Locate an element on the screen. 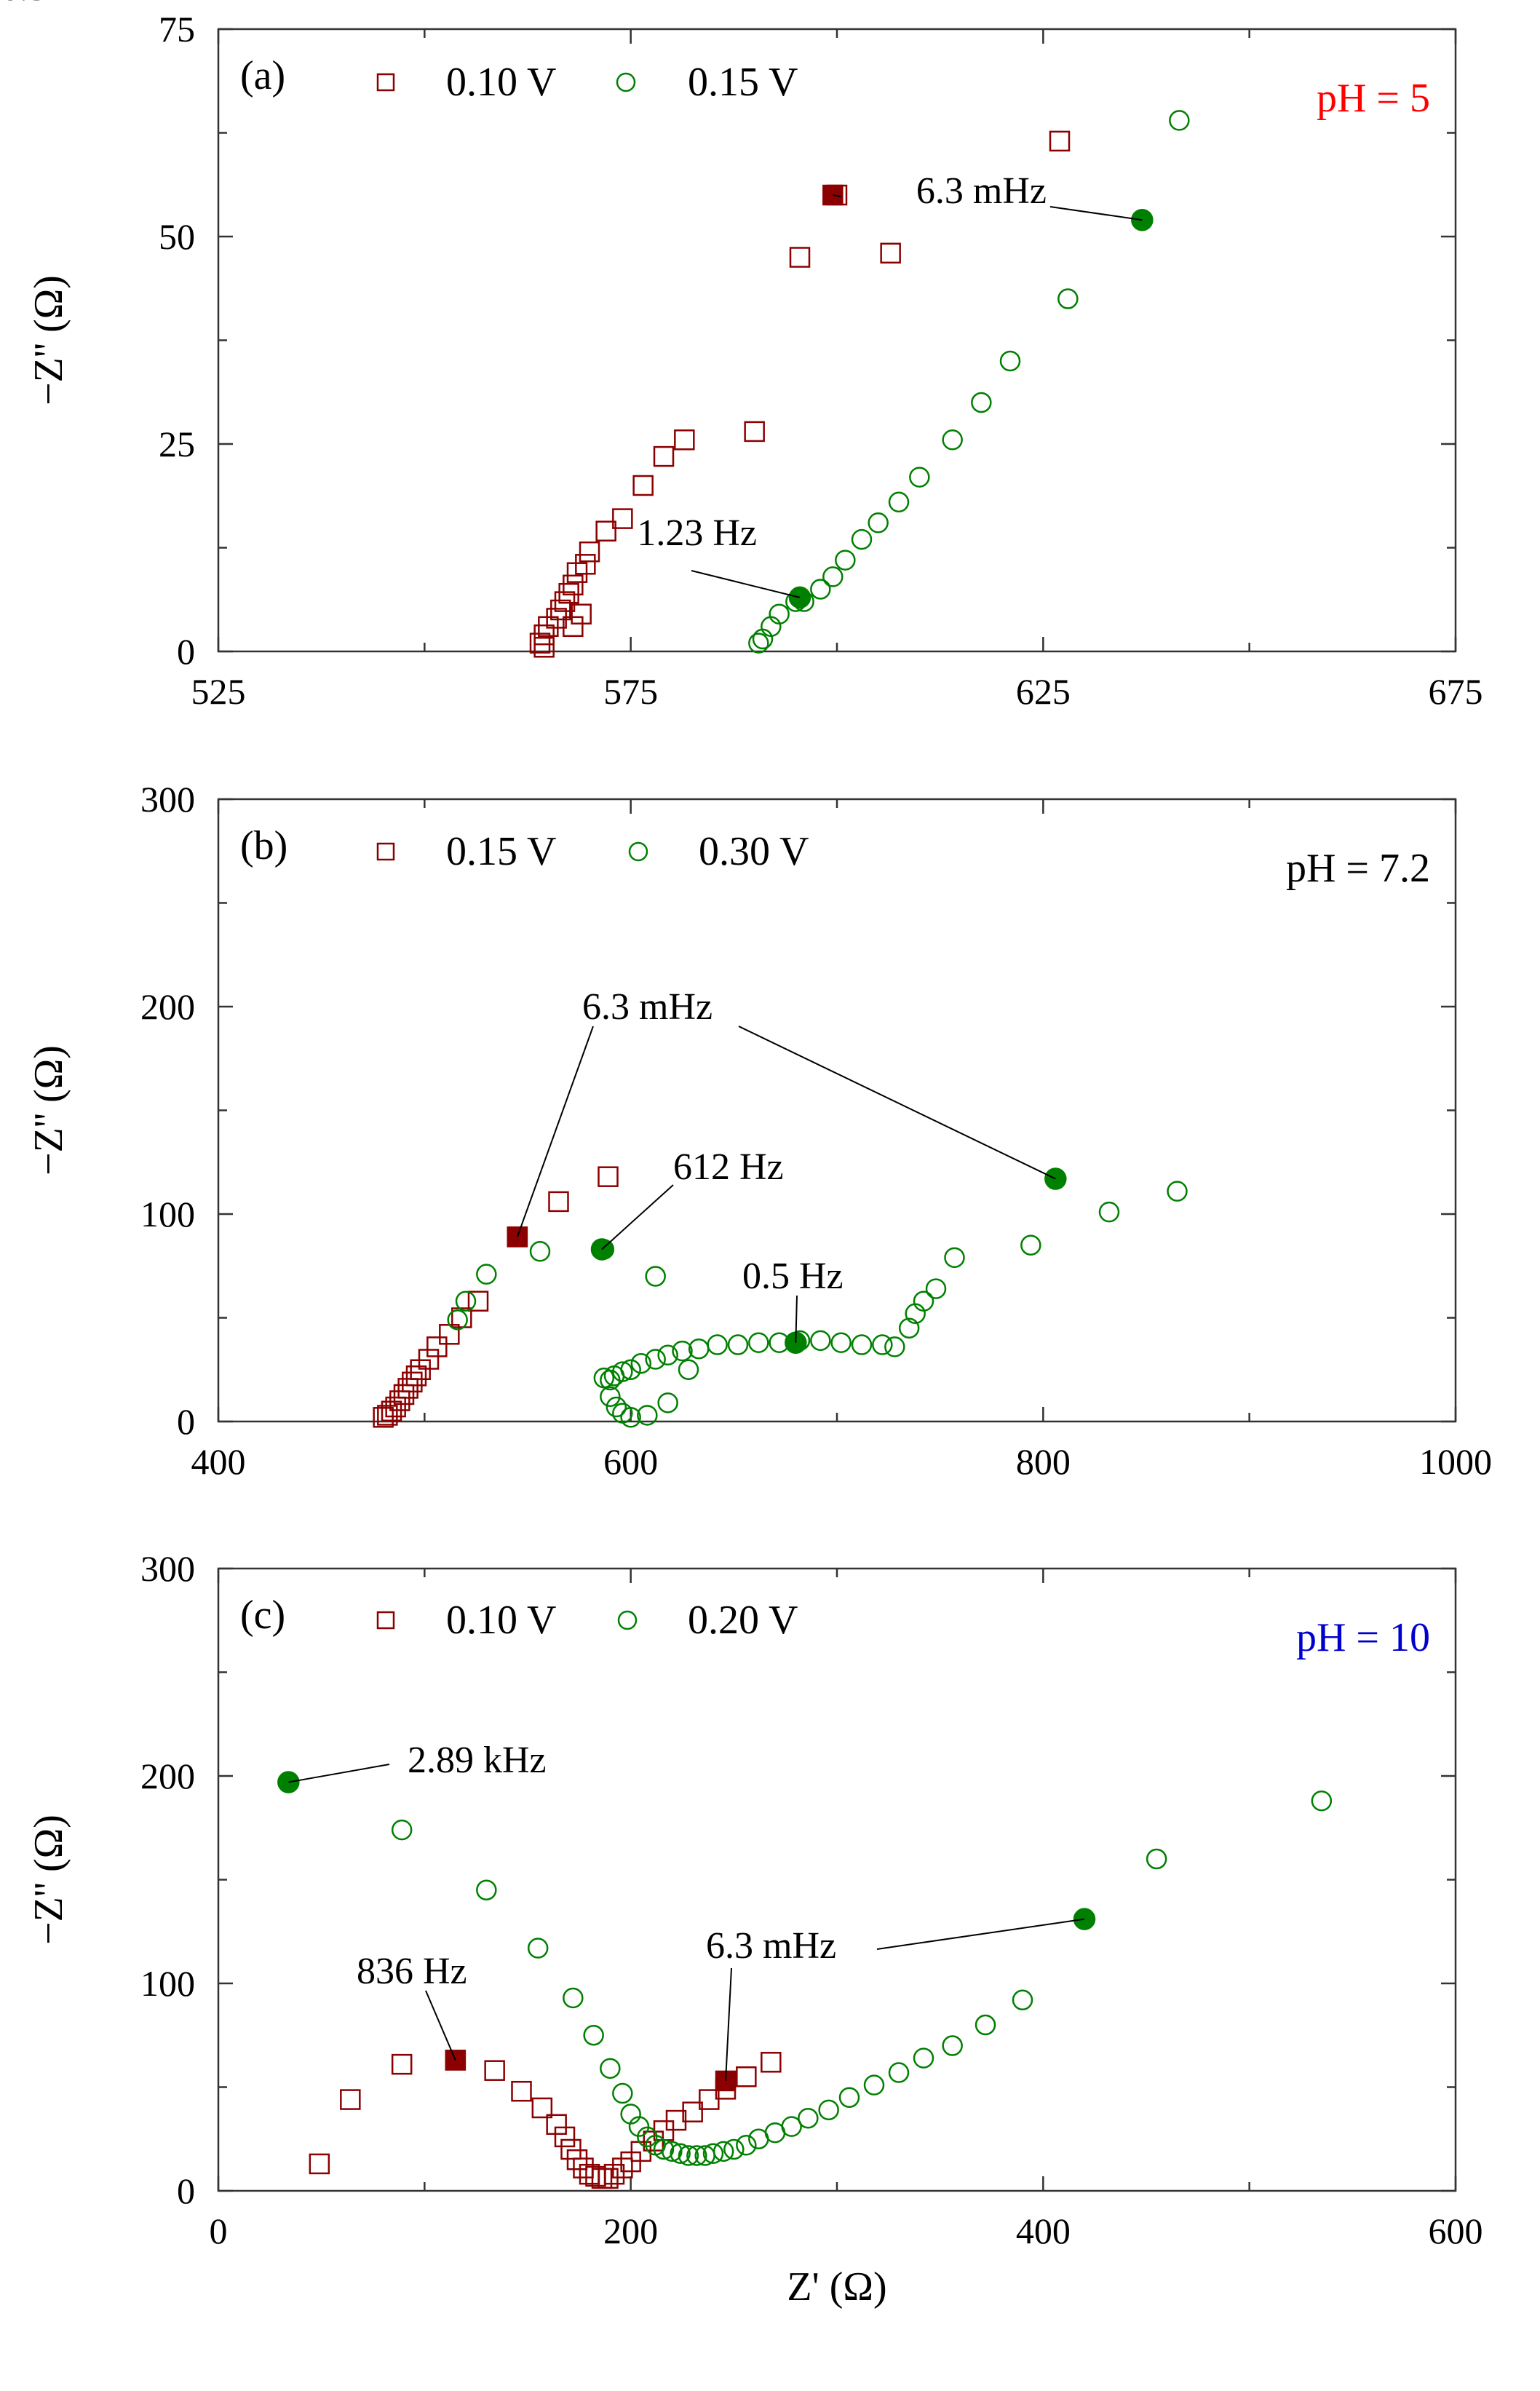 This screenshot has height=2391, width=1540. x-tick-label: 575 is located at coordinates (630, 691).